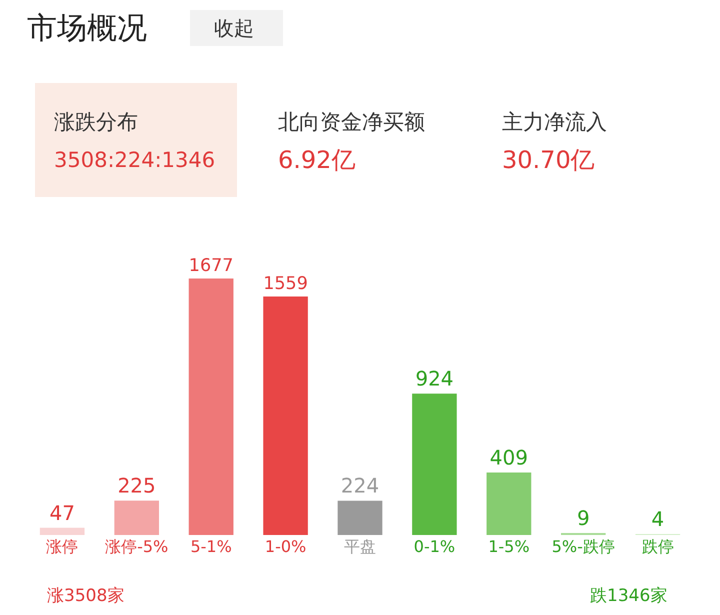 The height and width of the screenshot is (615, 720). I want to click on data-label: 409, so click(509, 457).